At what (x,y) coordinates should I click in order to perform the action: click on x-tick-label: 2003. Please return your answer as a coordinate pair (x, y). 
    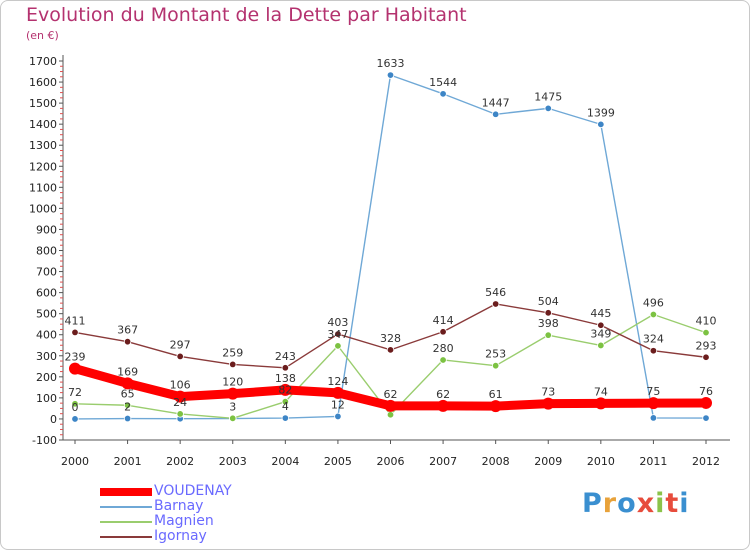
    Looking at the image, I should click on (233, 461).